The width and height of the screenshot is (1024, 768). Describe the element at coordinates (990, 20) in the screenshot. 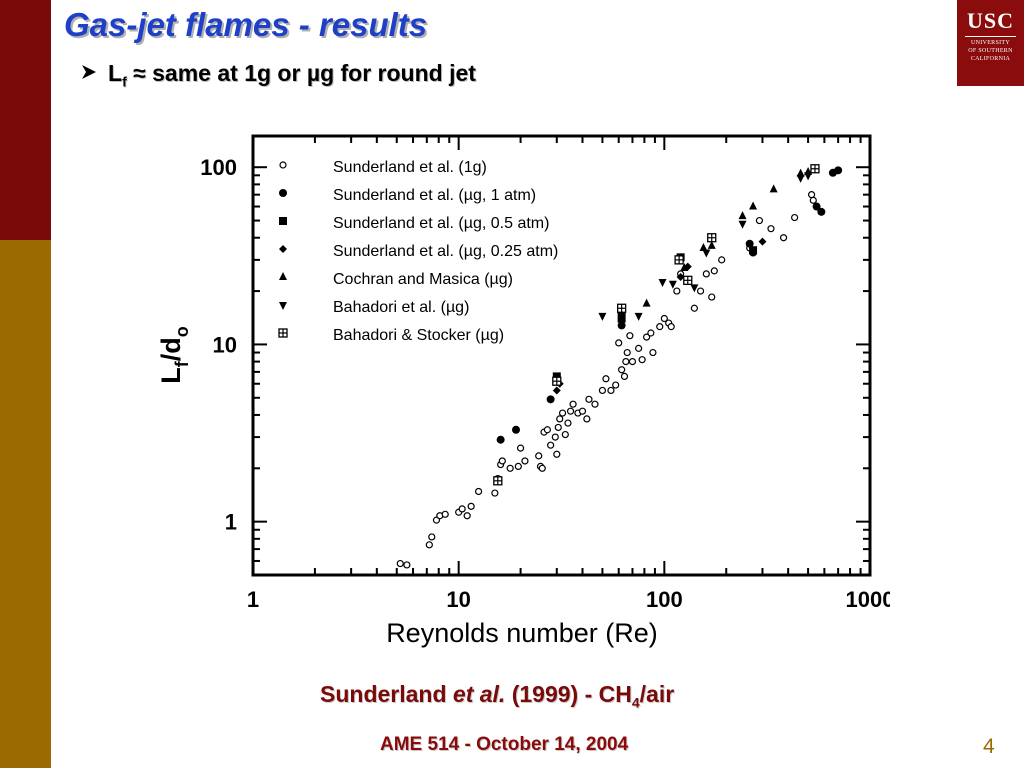

I see `logo-abbr: USC` at that location.